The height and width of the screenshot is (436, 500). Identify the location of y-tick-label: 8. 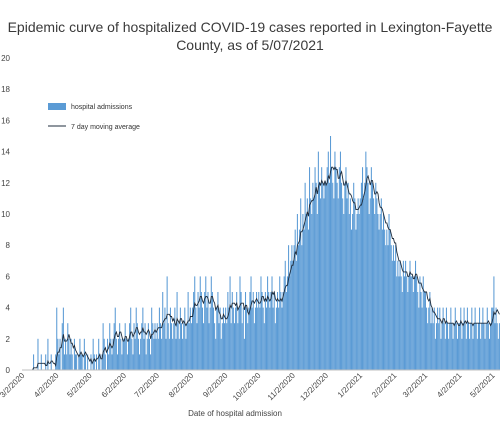
(8, 245).